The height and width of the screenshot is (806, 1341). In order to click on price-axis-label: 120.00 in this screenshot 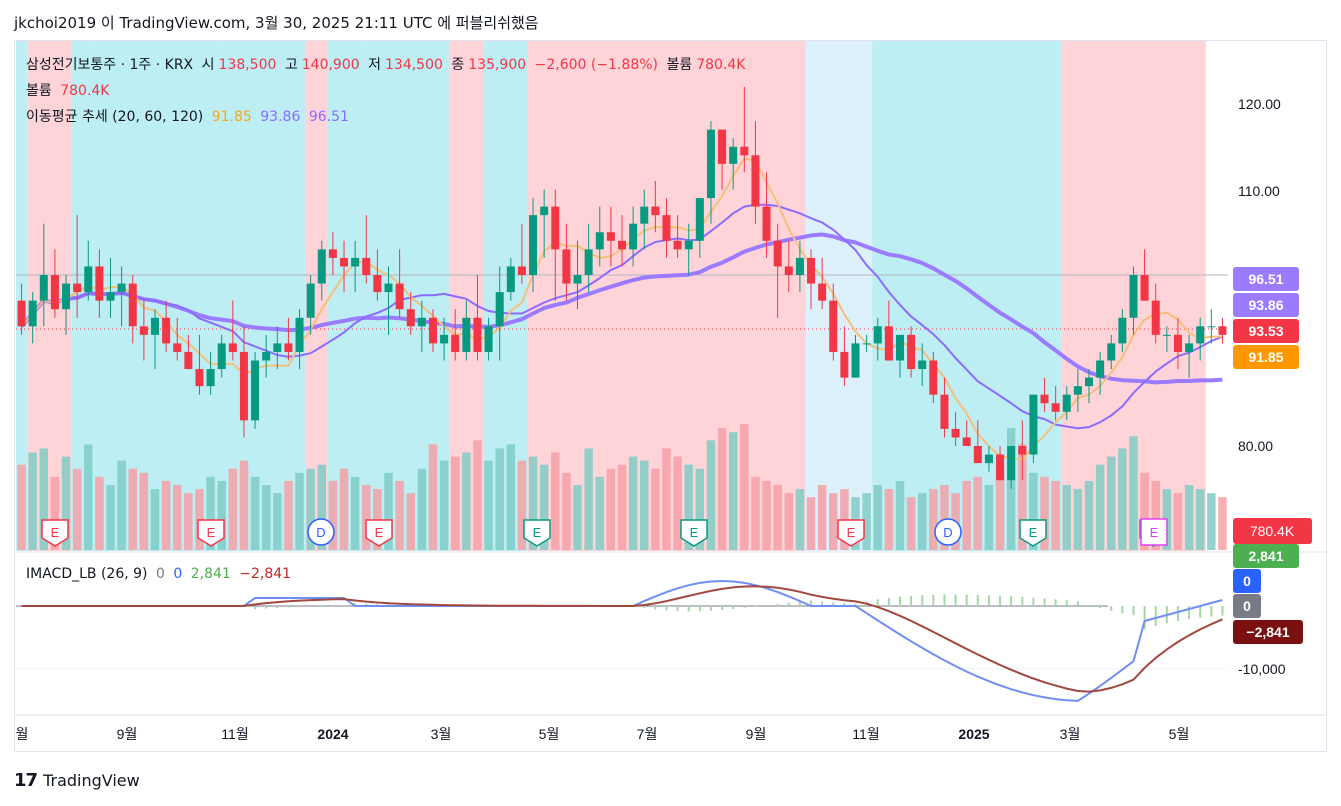, I will do `click(1259, 104)`.